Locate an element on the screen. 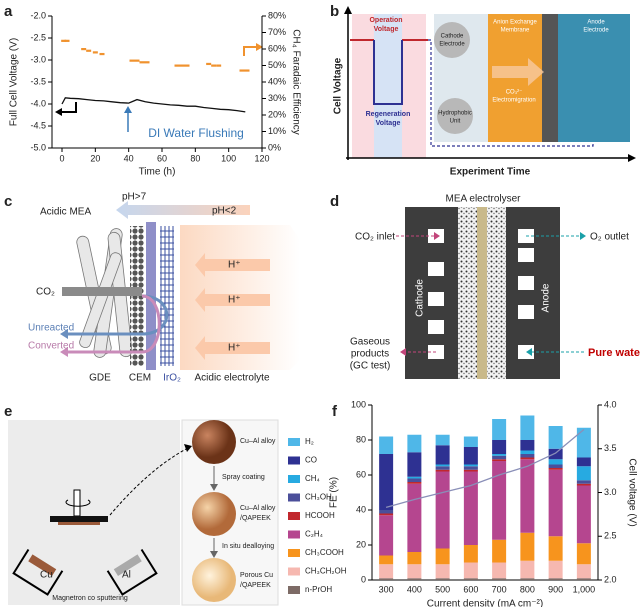 The height and width of the screenshot is (607, 640). iro2 is located at coordinates (167, 296).